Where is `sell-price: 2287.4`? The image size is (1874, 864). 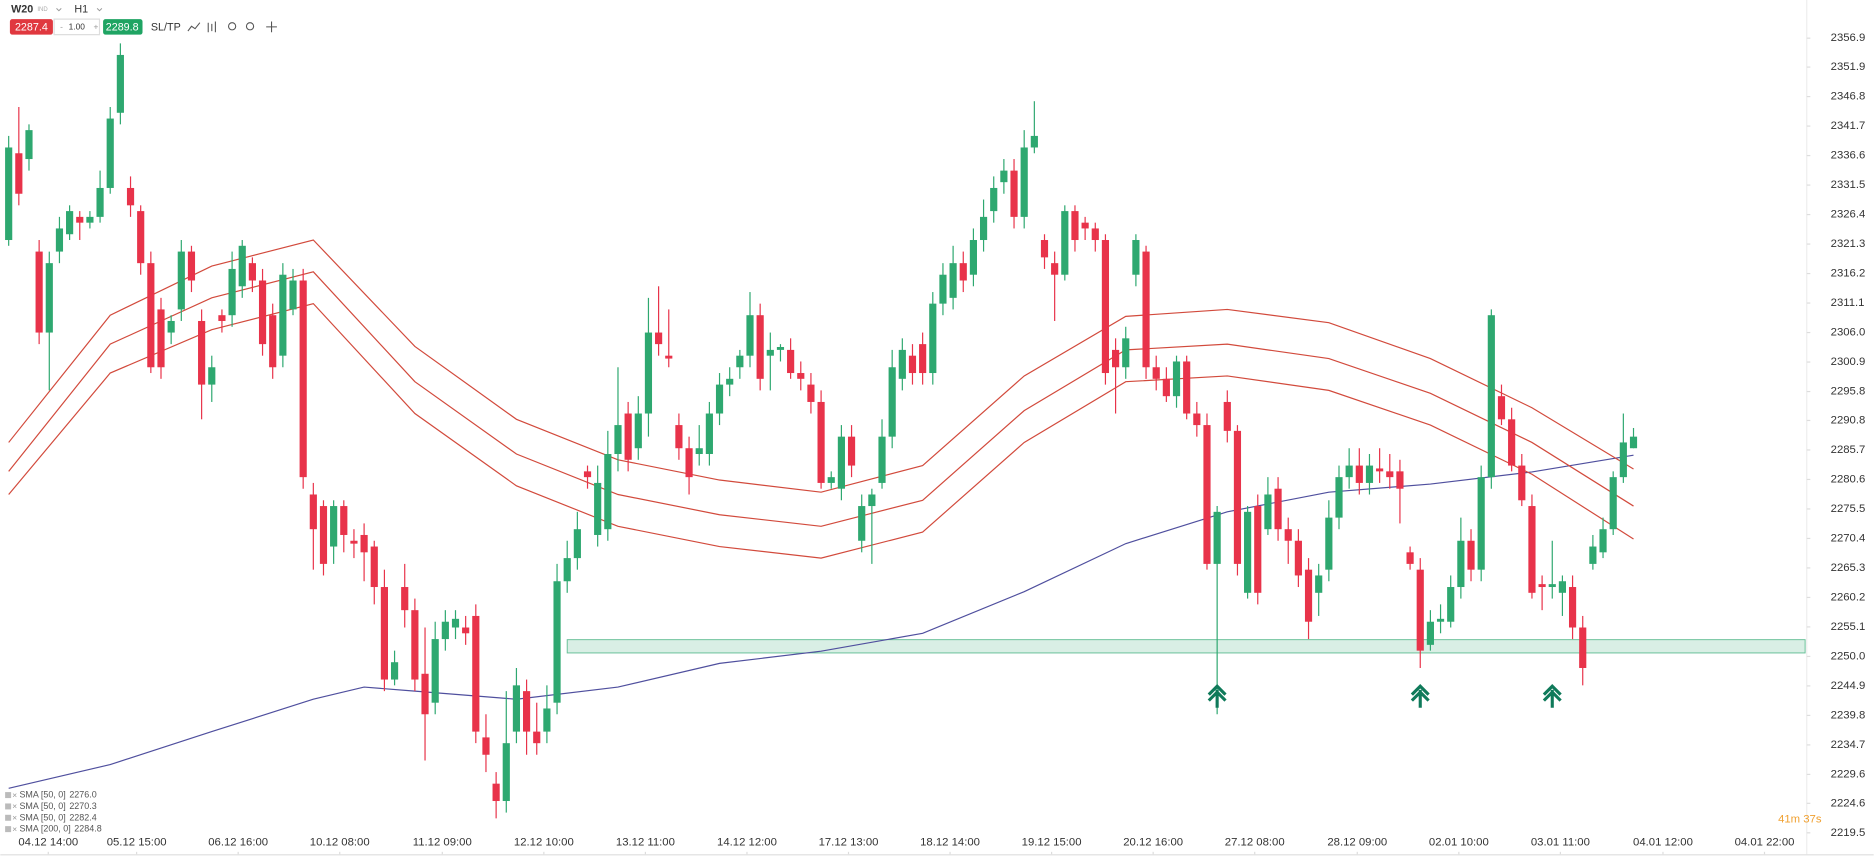
sell-price: 2287.4 is located at coordinates (31, 27).